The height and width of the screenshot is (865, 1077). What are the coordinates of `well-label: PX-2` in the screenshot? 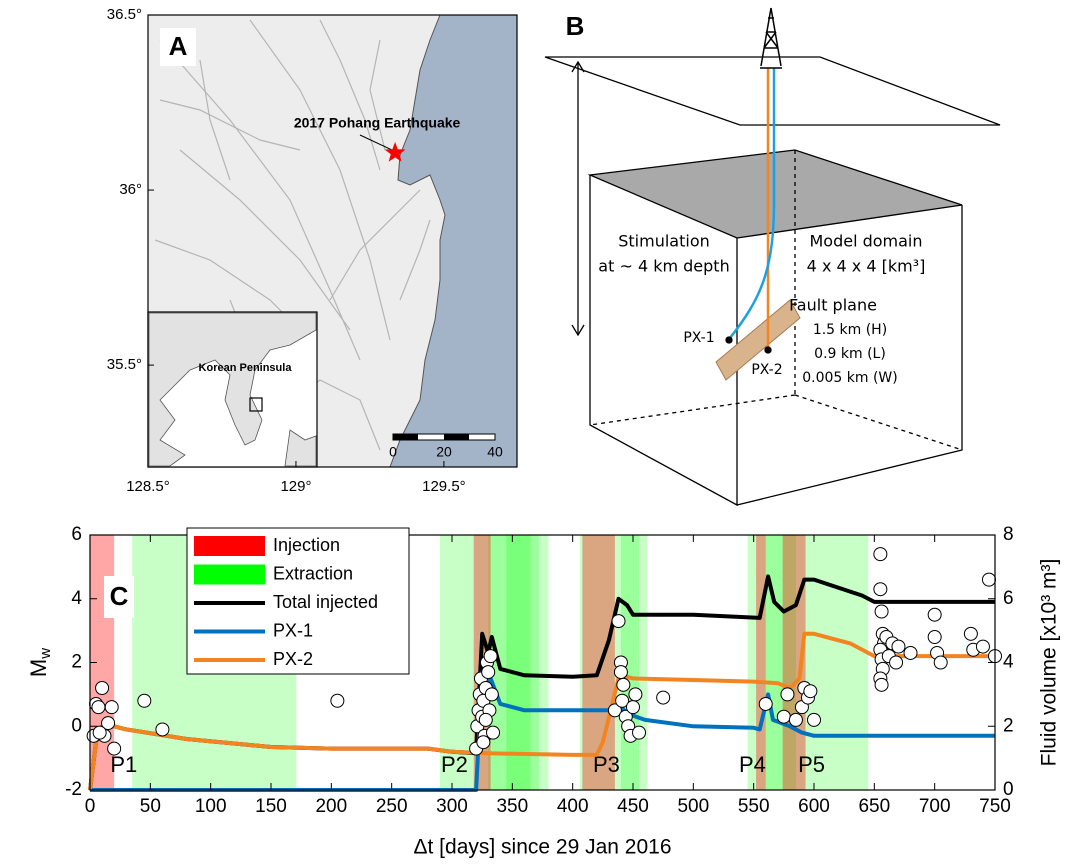 It's located at (766, 370).